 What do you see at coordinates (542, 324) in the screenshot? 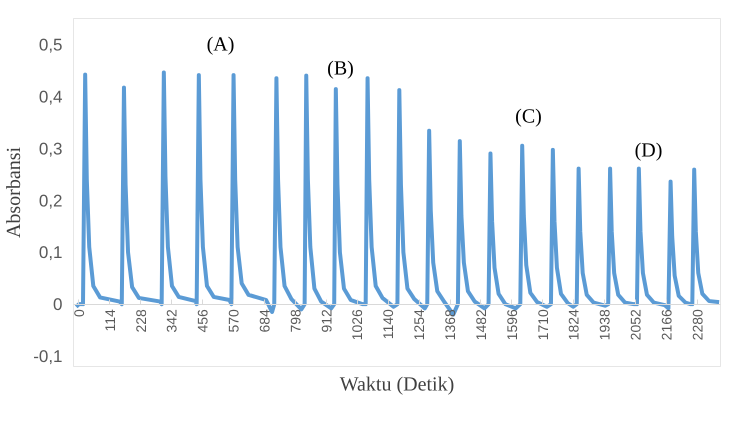
I see `x-tick-label: 1710` at bounding box center [542, 324].